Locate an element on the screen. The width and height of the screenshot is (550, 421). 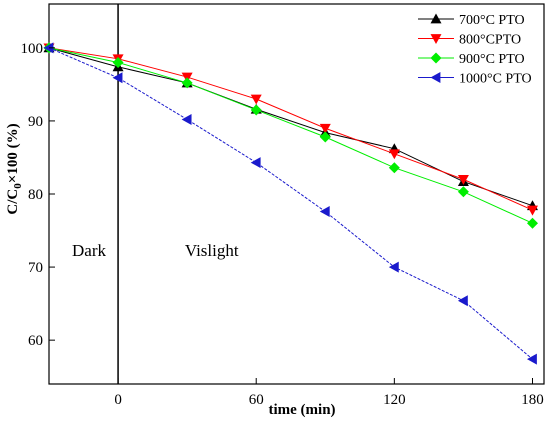
legend: 700°C PTO 800°CPTO 900°C PTO 1000°C PTO is located at coordinates (475, 50).